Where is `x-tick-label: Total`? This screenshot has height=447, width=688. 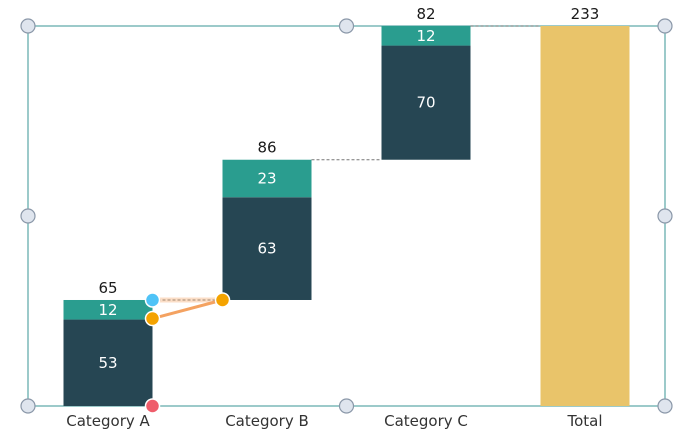 x-tick-label: Total is located at coordinates (584, 421).